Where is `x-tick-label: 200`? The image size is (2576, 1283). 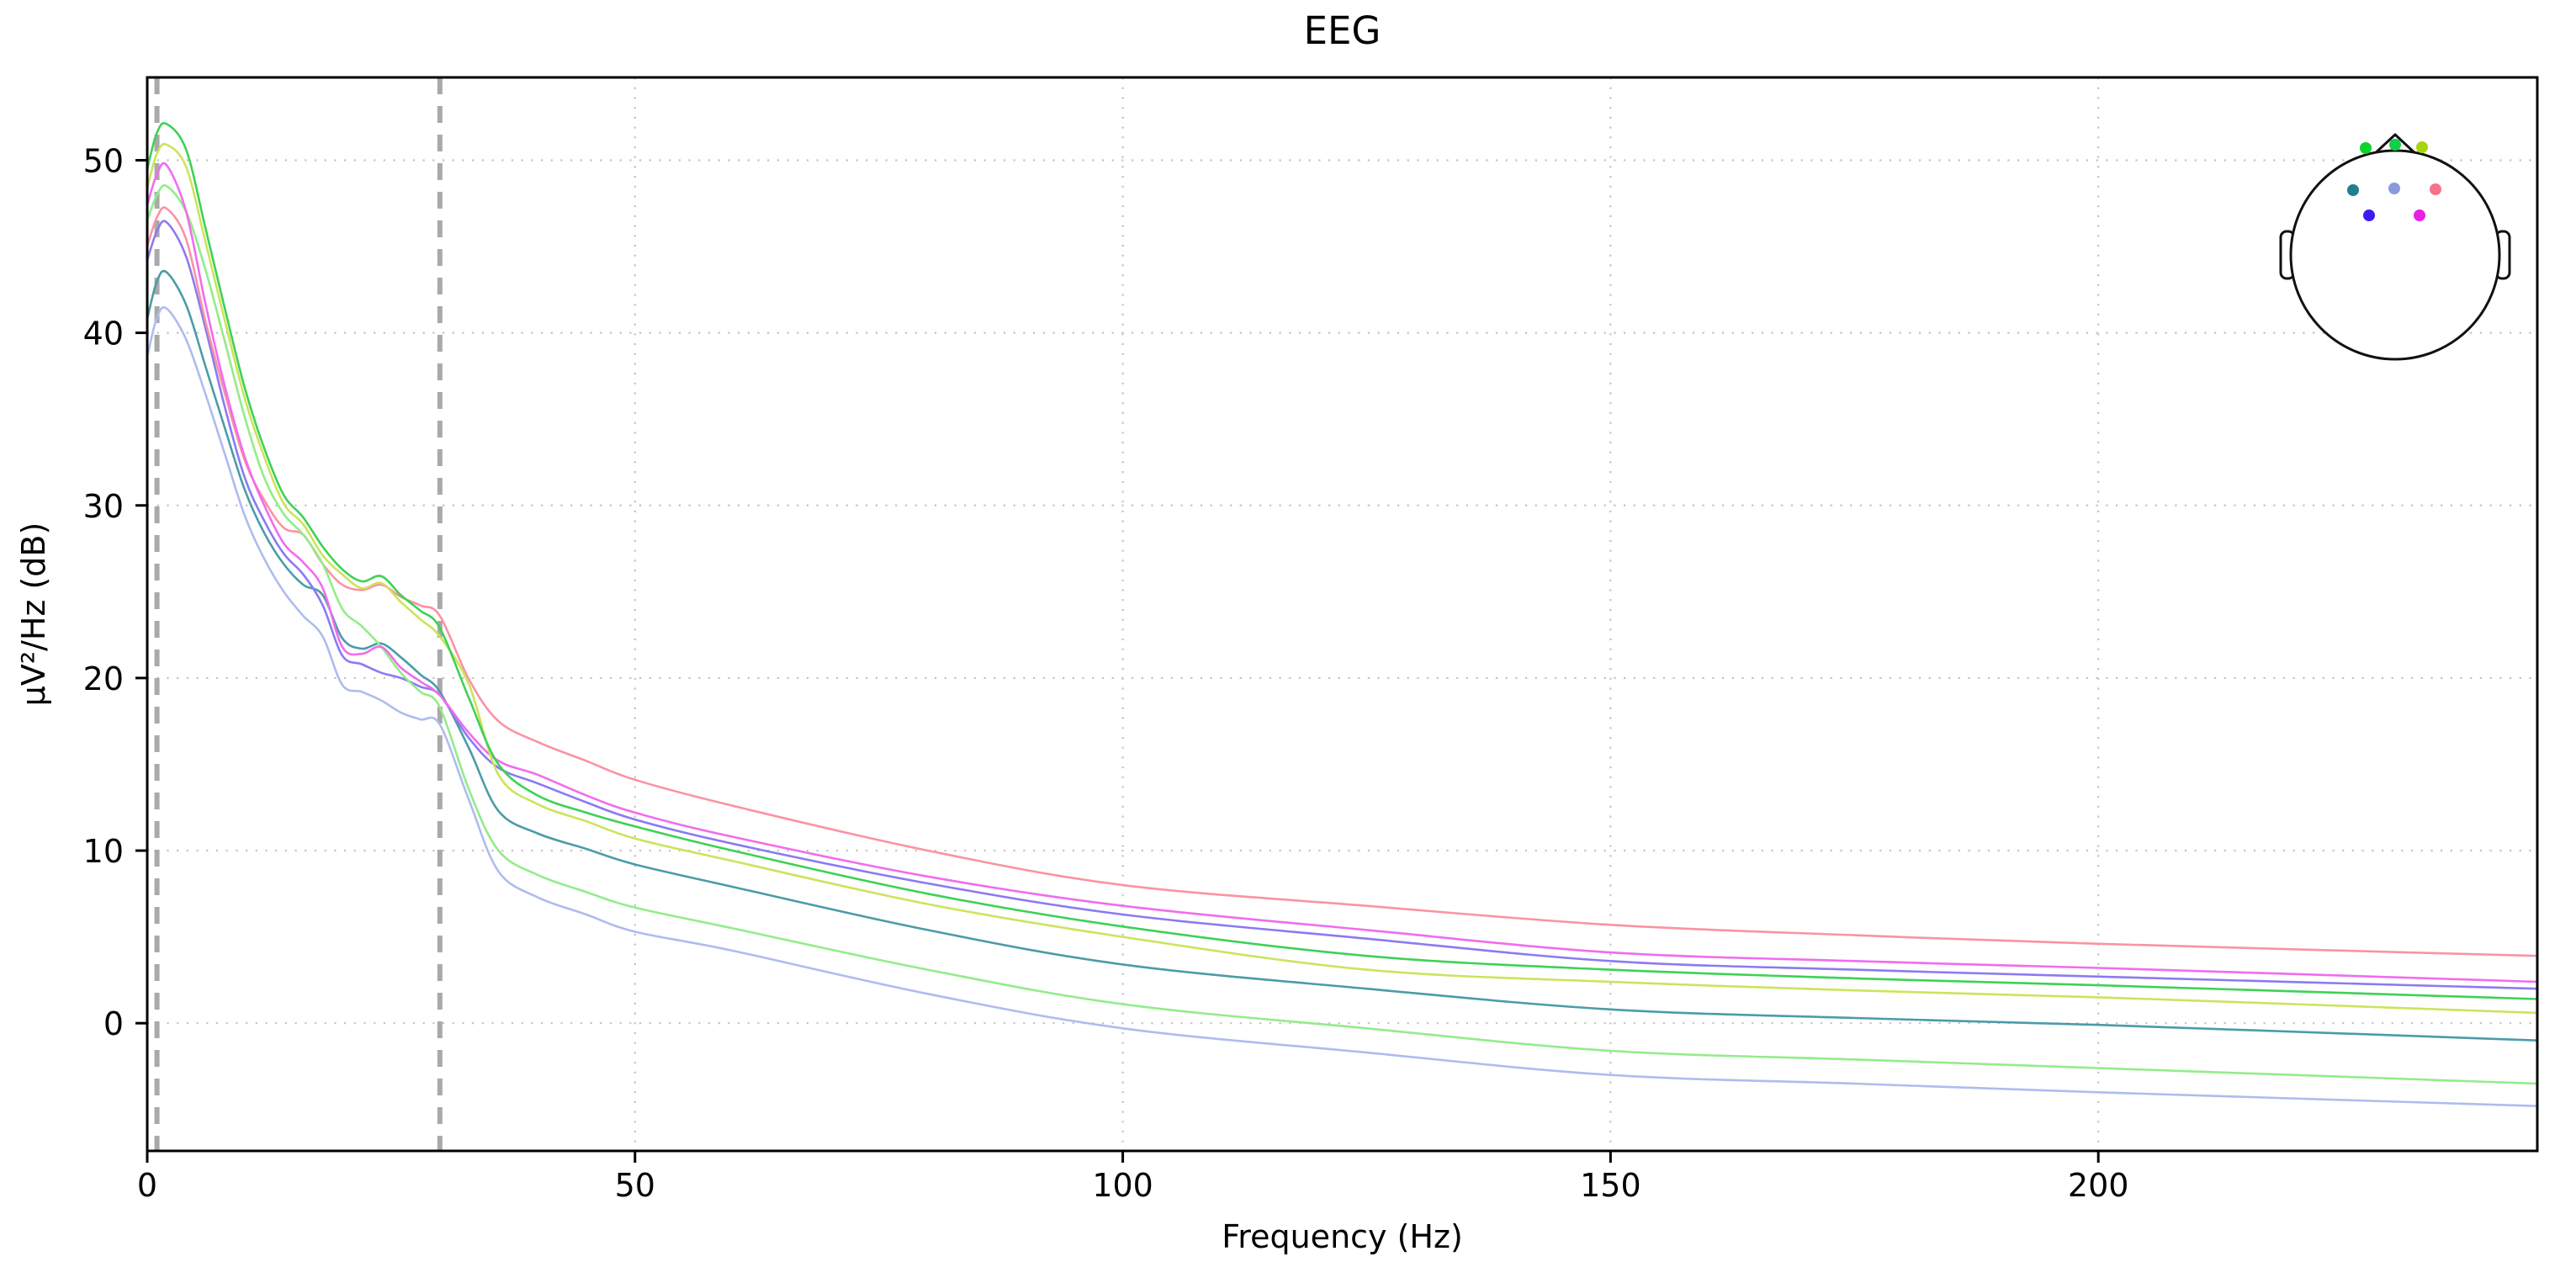
x-tick-label: 200 is located at coordinates (2098, 1185).